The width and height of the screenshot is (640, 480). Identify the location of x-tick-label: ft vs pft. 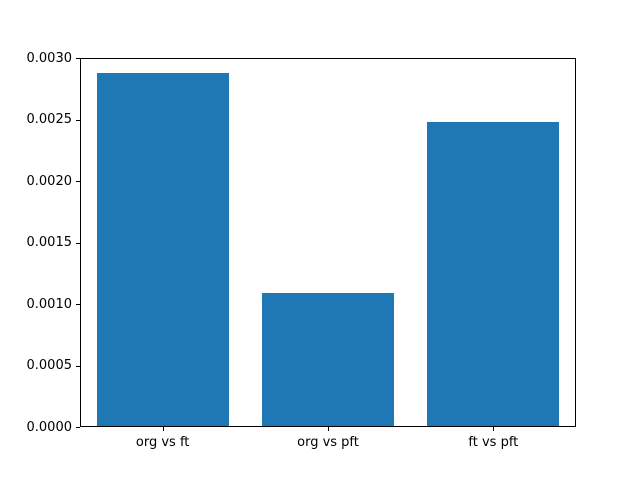
(493, 442).